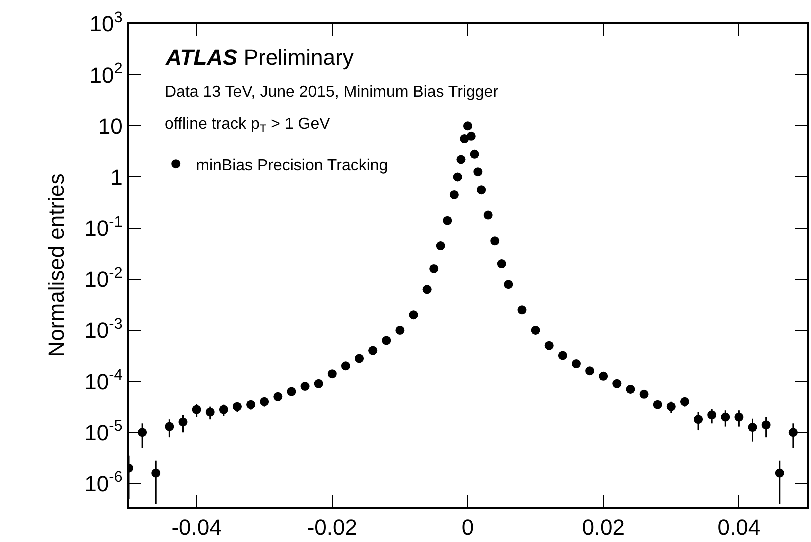  I want to click on legend-label: minBias Precision Tracking, so click(292, 165).